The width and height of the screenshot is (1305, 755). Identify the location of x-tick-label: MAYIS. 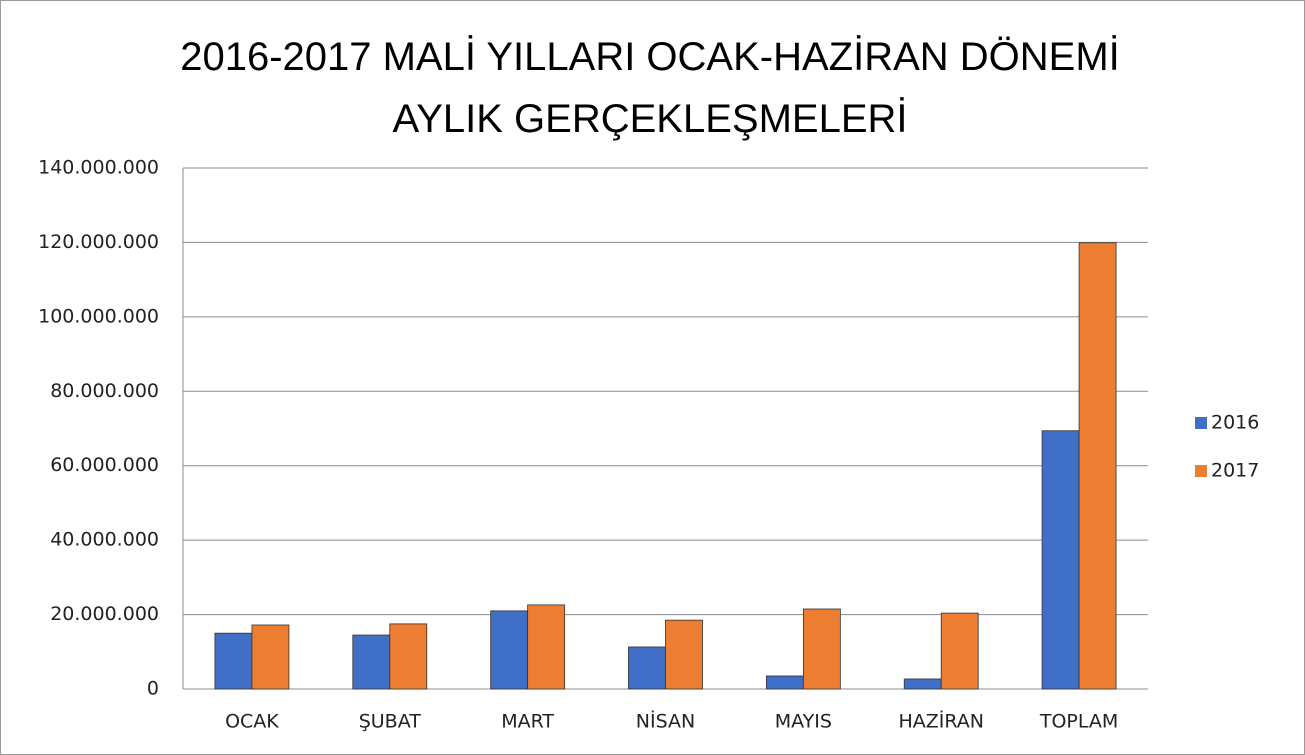
(803, 722).